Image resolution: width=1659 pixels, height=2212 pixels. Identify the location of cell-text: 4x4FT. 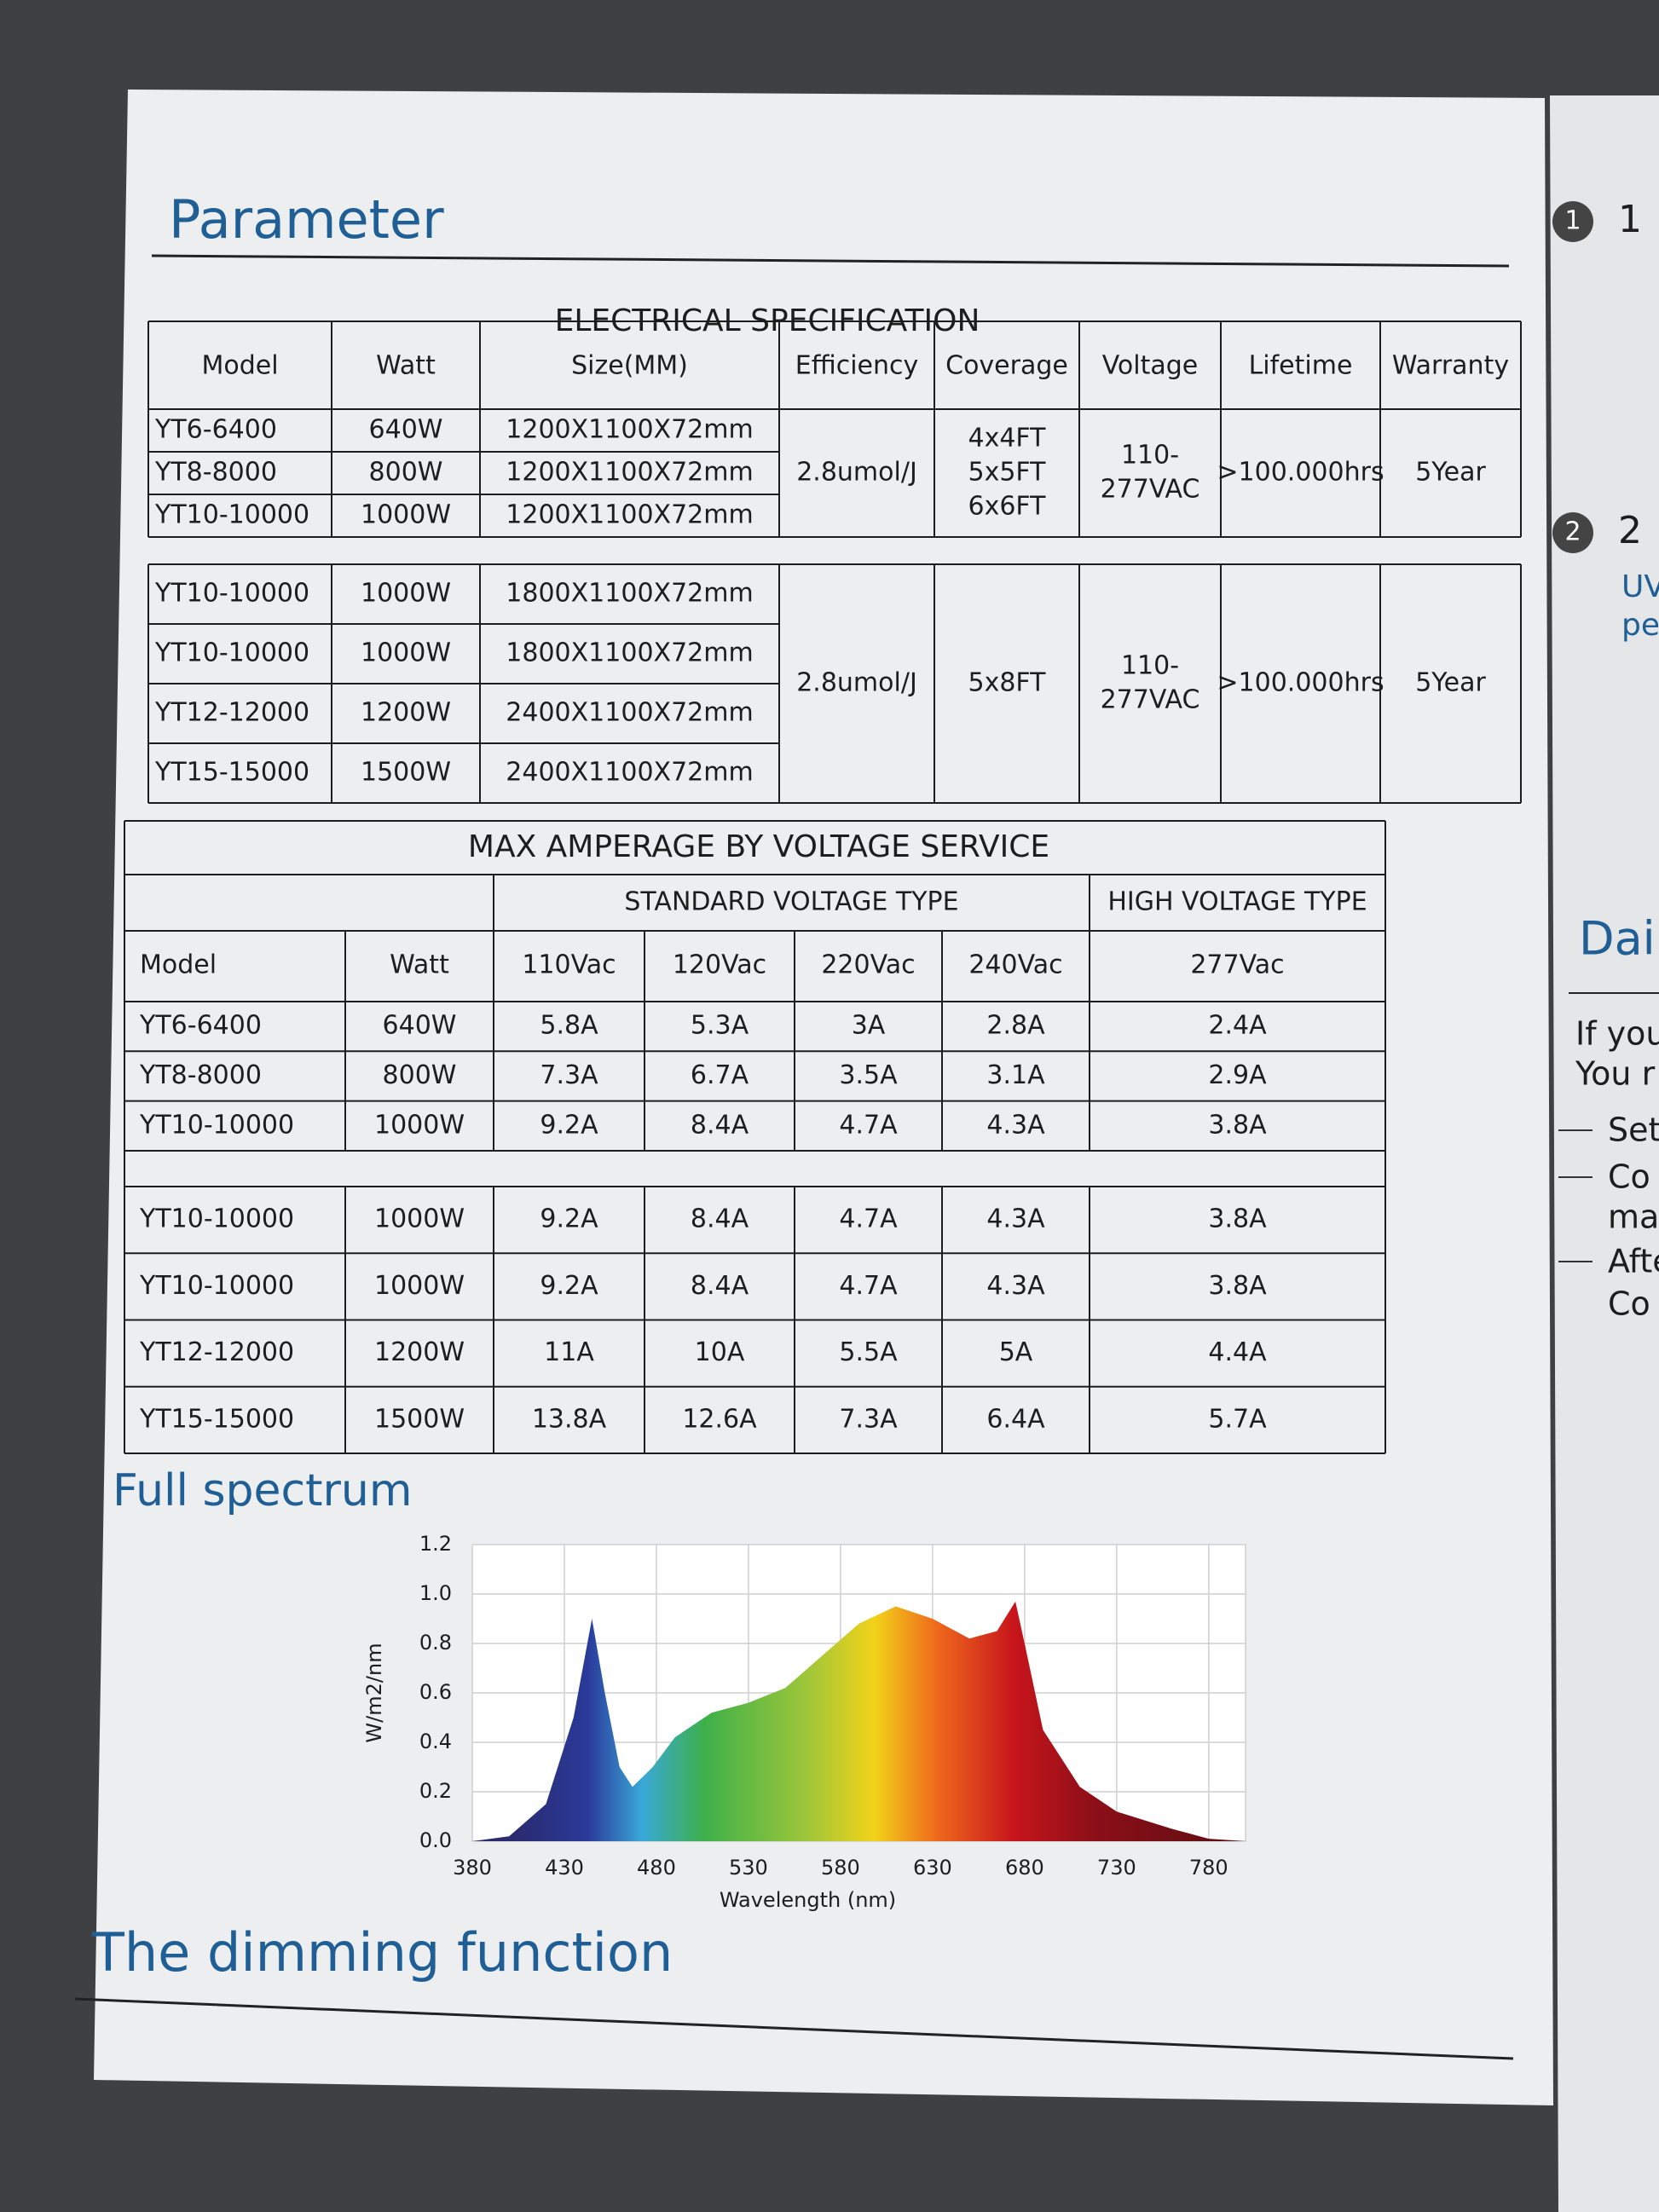
(1008, 438).